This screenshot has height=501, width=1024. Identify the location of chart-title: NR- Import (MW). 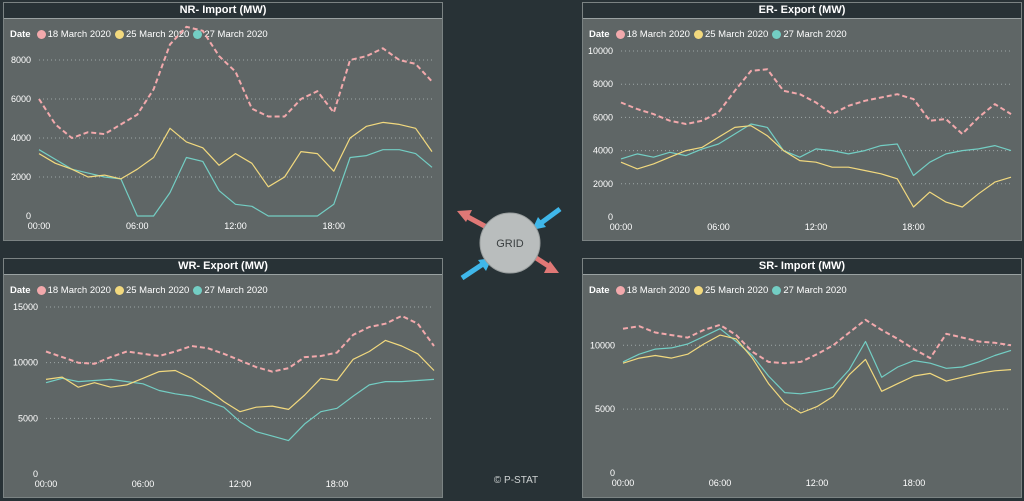
(223, 11).